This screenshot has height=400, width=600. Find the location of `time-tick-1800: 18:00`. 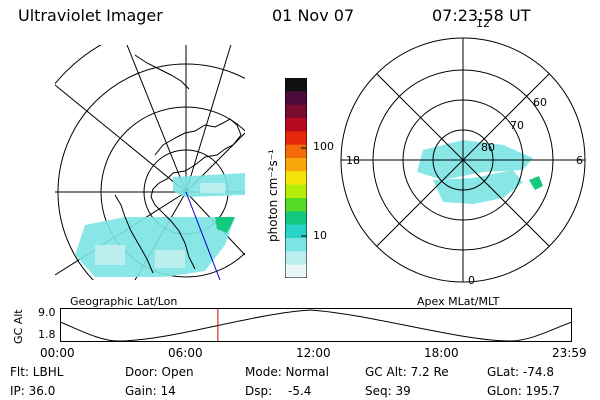

time-tick-1800: 18:00 is located at coordinates (441, 353).